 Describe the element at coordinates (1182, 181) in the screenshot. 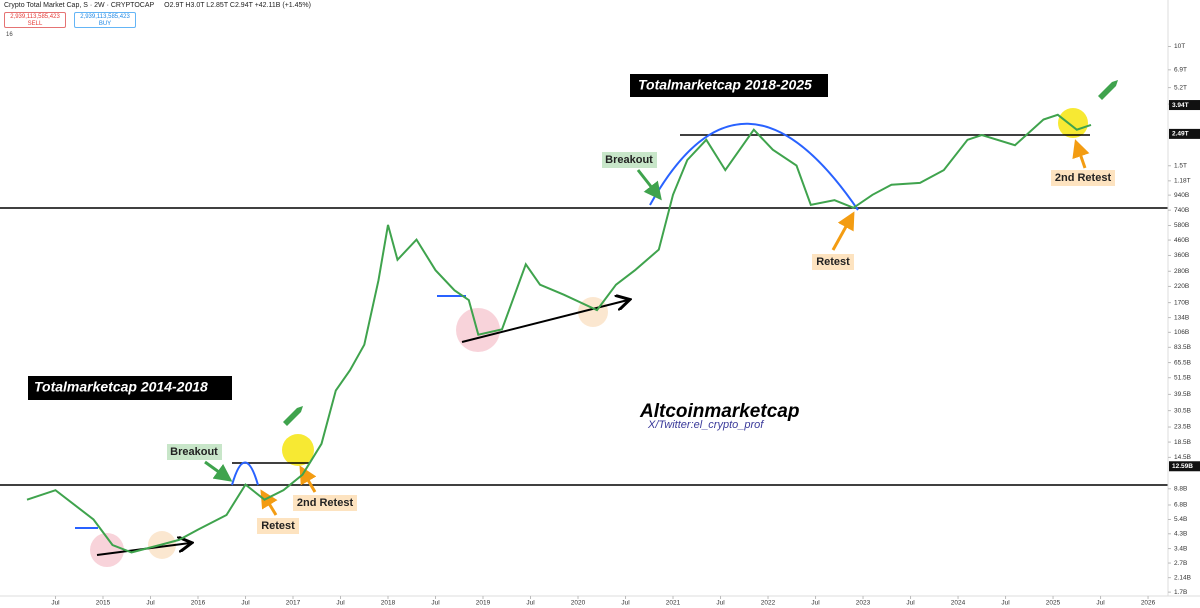

I see `y-tick-label: 1.18T` at that location.